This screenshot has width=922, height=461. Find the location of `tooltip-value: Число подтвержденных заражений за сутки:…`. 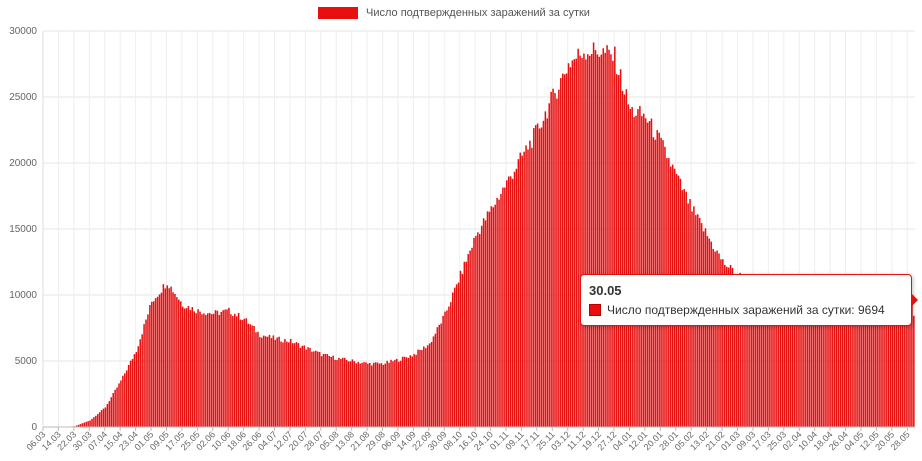

tooltip-value: Число подтвержденных заражений за сутки:… is located at coordinates (746, 310).